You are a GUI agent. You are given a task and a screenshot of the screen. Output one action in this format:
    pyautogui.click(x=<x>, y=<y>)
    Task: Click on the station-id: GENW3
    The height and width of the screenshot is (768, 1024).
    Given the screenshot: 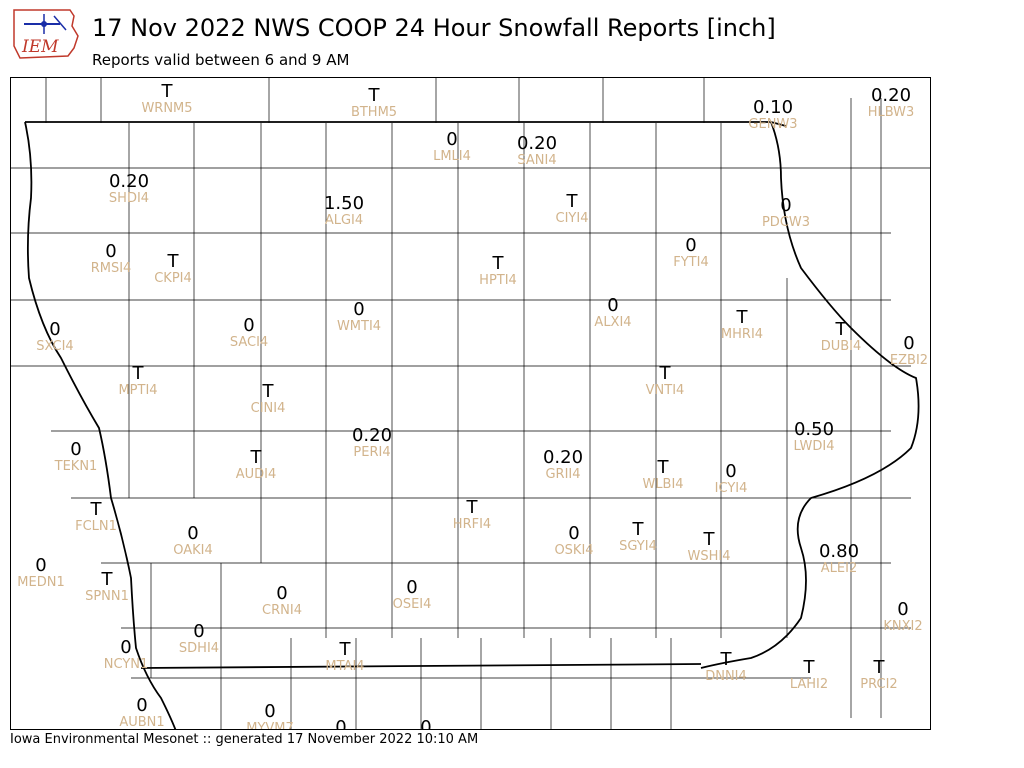 What is the action you would take?
    pyautogui.click(x=773, y=124)
    